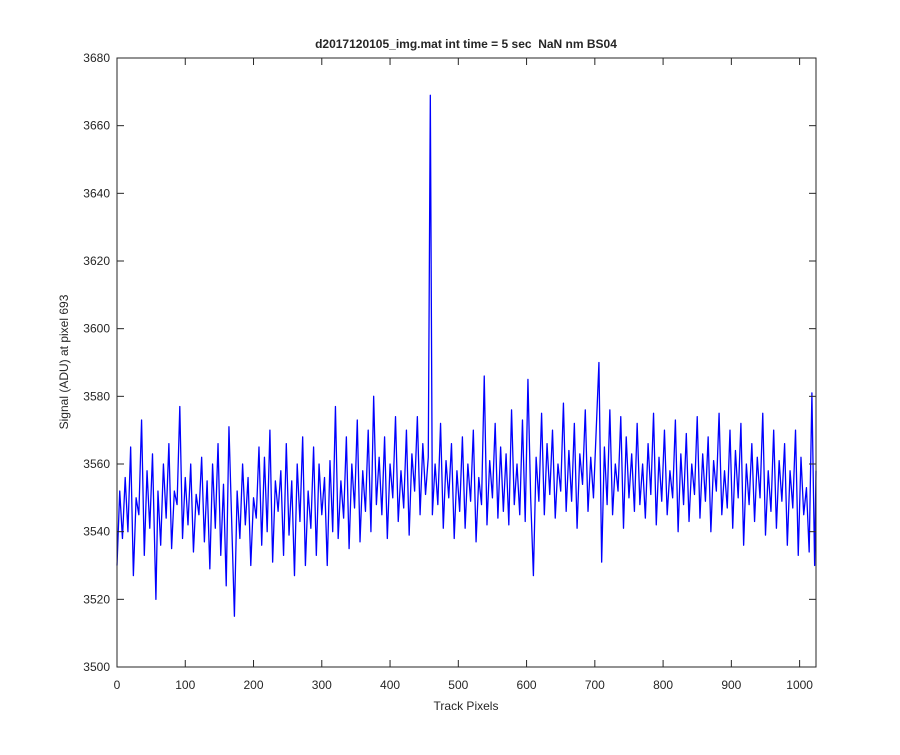  Describe the element at coordinates (96, 58) in the screenshot. I see `y-tick-label: 3680` at that location.